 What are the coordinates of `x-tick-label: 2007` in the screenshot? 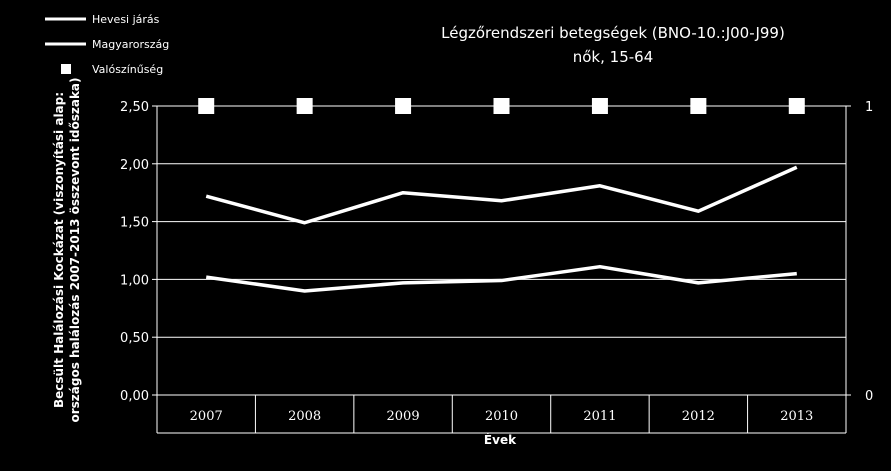 It's located at (206, 416).